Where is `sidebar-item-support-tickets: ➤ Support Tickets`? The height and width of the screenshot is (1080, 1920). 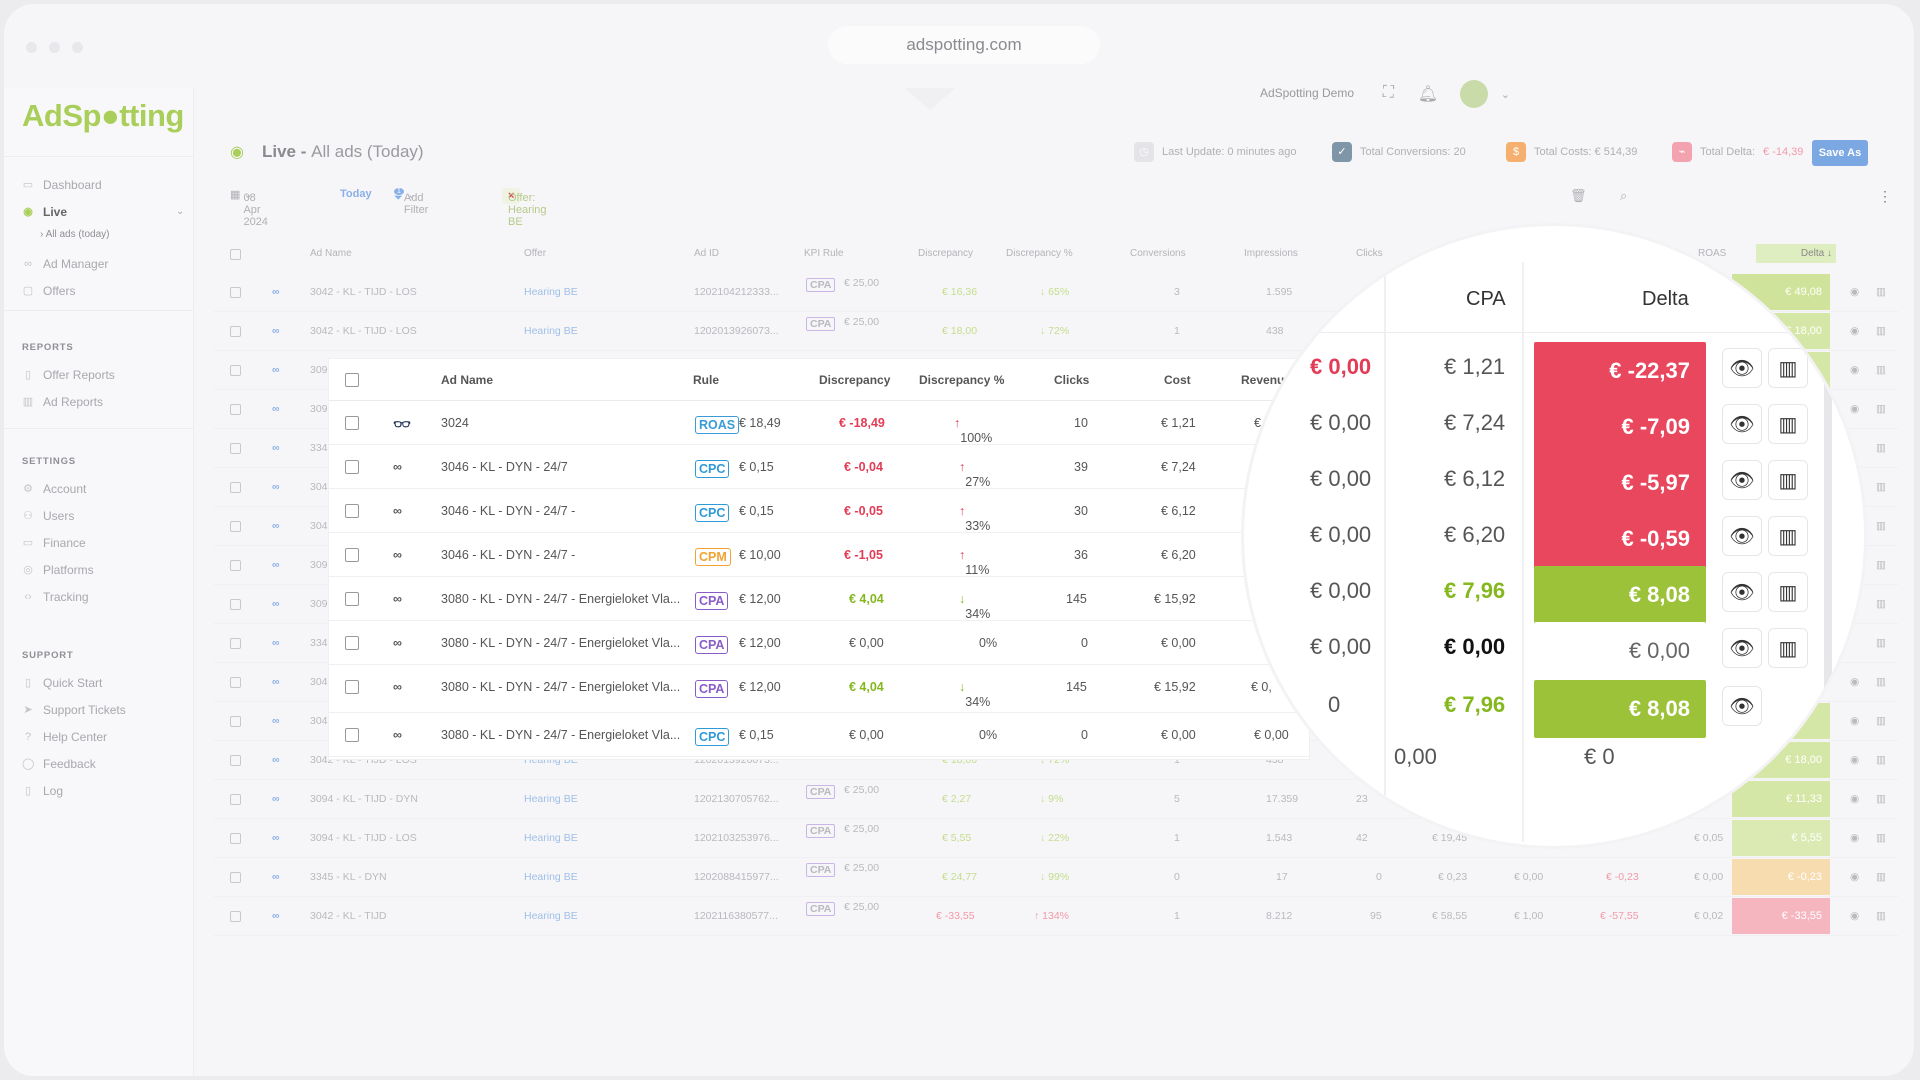 sidebar-item-support-tickets: ➤ Support Tickets is located at coordinates (74, 710).